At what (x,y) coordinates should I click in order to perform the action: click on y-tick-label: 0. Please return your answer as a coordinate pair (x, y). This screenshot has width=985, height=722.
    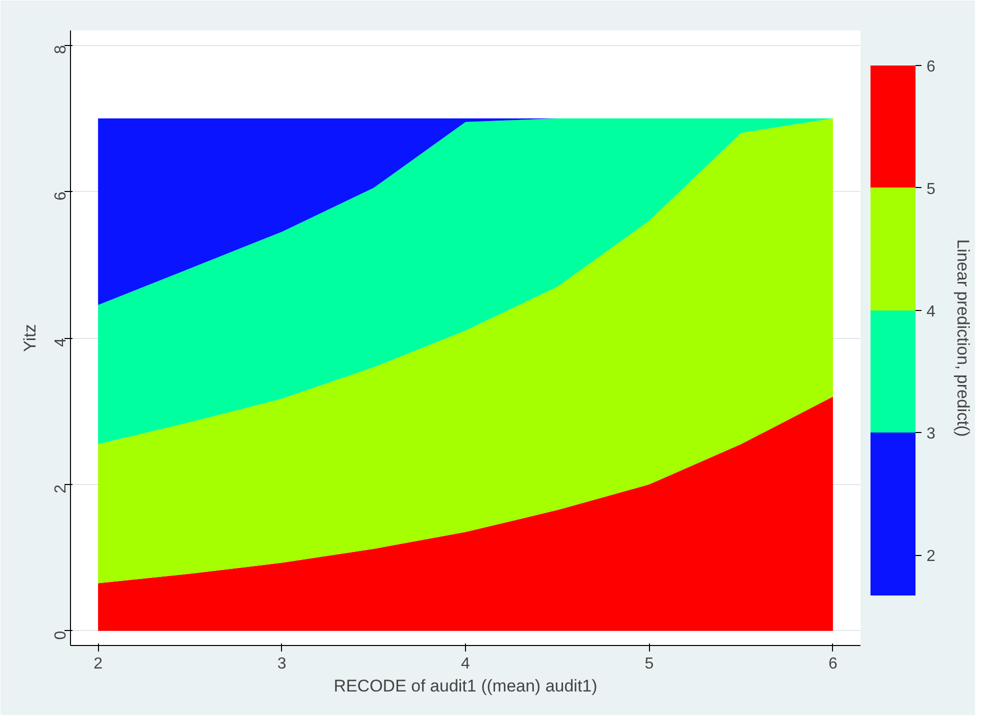
    Looking at the image, I should click on (61, 635).